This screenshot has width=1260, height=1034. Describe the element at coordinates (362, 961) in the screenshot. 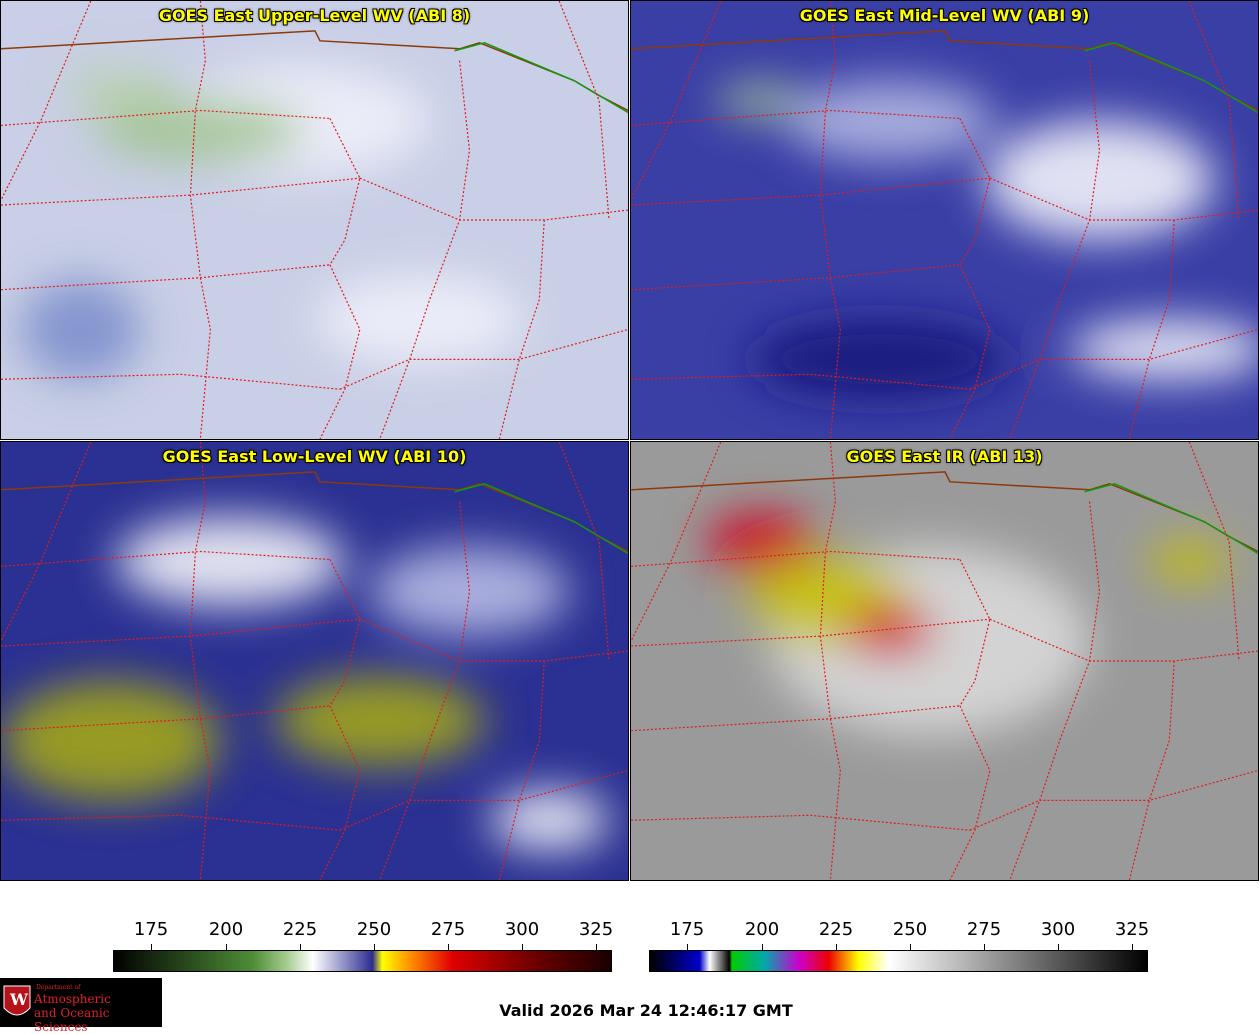

I see `wv-colorbar` at that location.